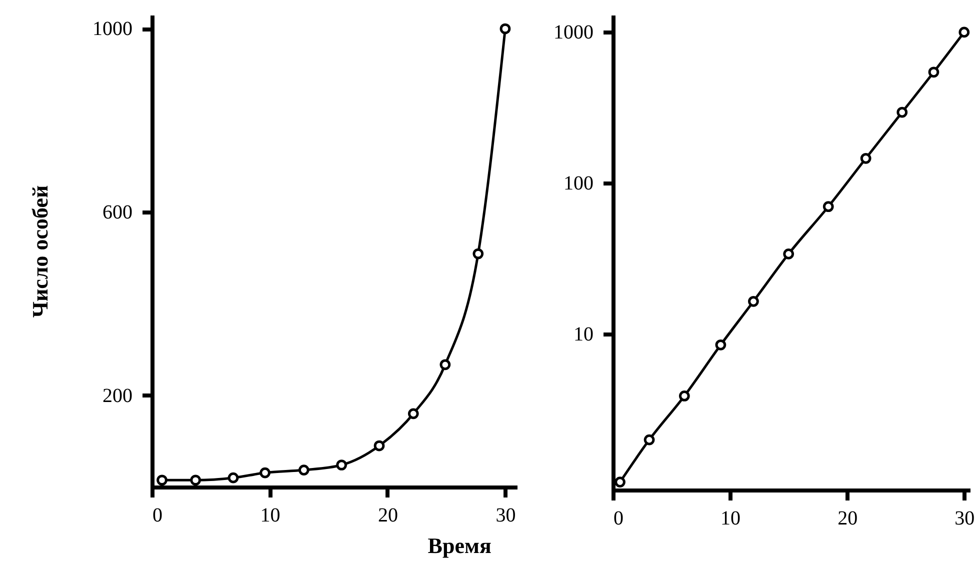 This screenshot has width=978, height=585. What do you see at coordinates (40, 251) in the screenshot?
I see `y-axis-title: Число особей` at bounding box center [40, 251].